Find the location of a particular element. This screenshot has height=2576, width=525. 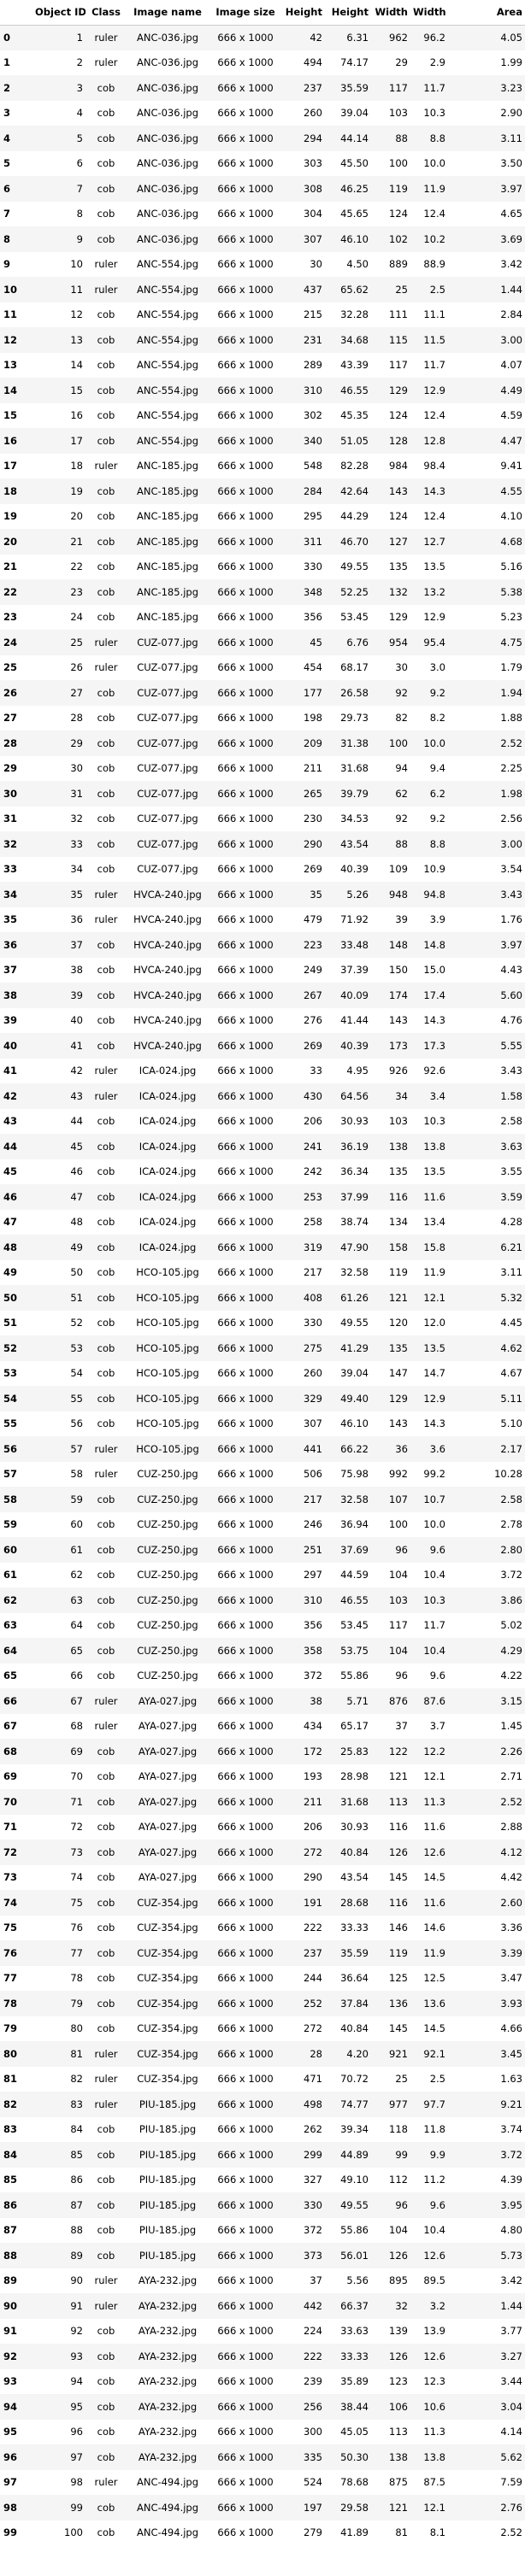

cell-index: 92 is located at coordinates (11, 2356).